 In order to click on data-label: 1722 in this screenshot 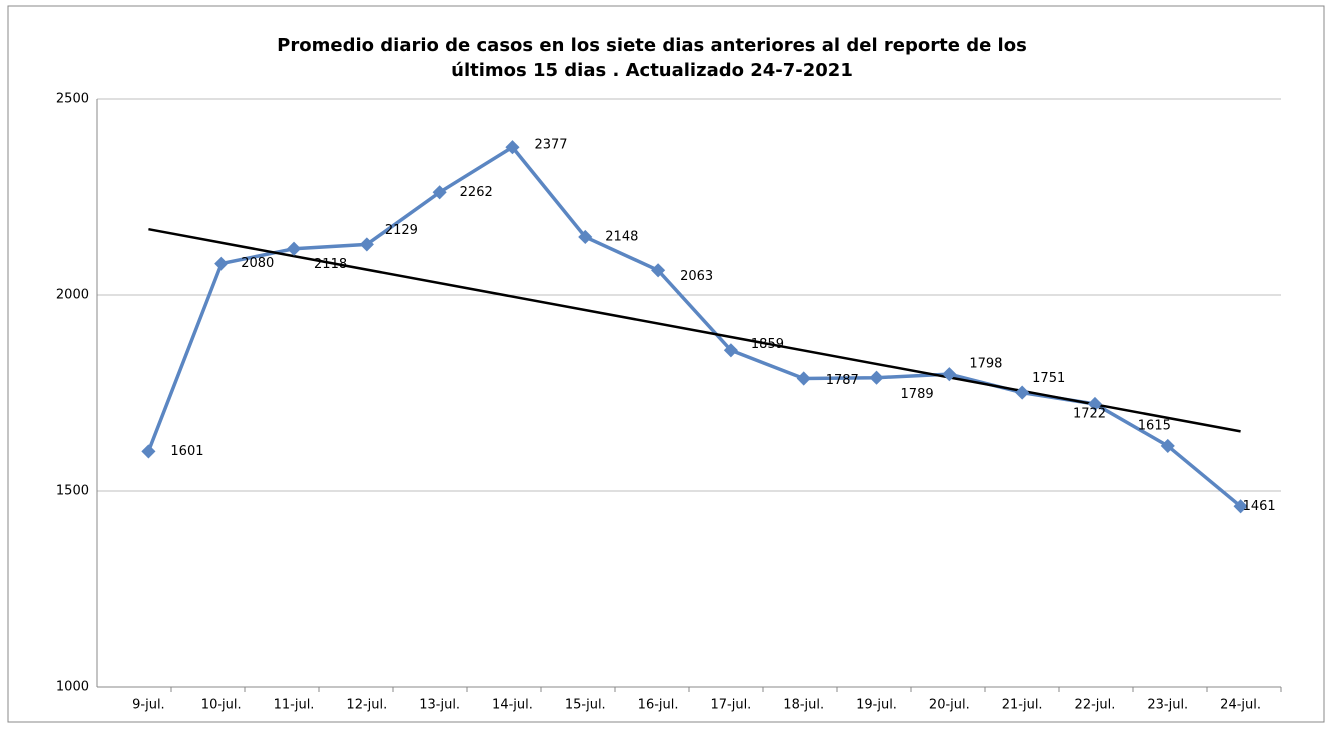, I will do `click(1089, 413)`.